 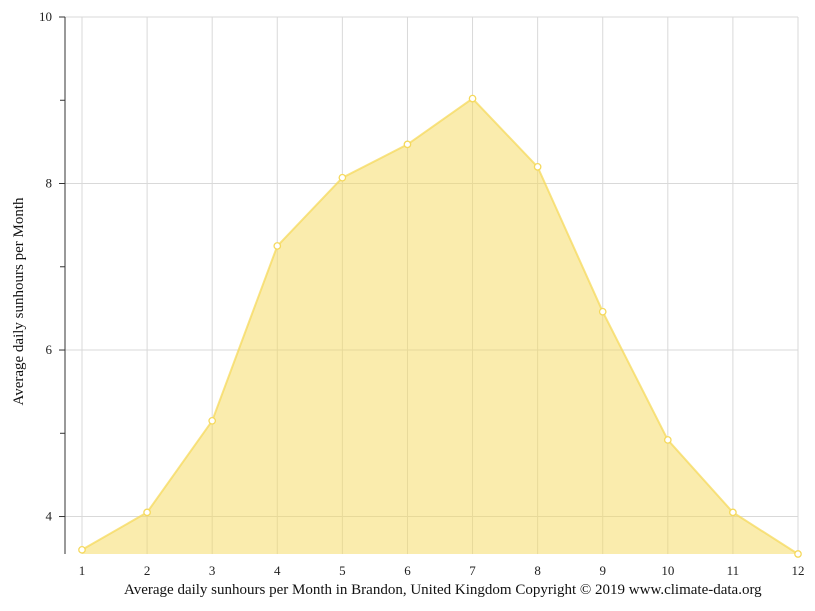 I want to click on x-tick-label: 2, so click(x=147, y=570).